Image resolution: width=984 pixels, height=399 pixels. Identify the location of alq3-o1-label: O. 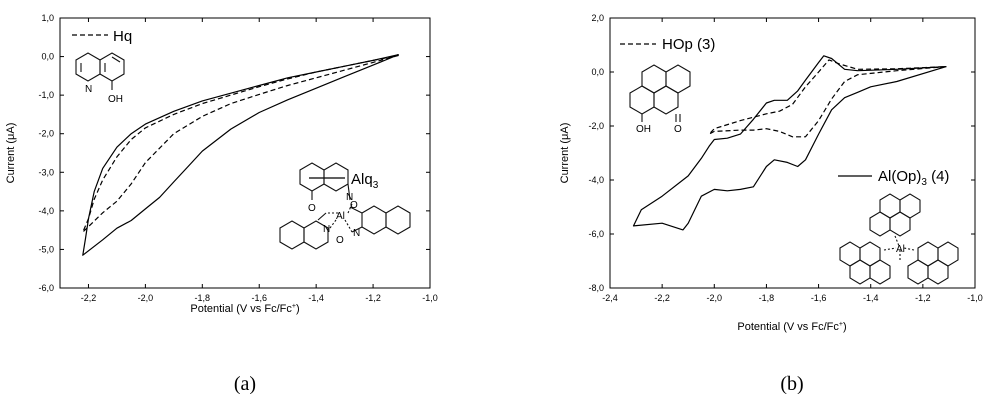
(312, 208).